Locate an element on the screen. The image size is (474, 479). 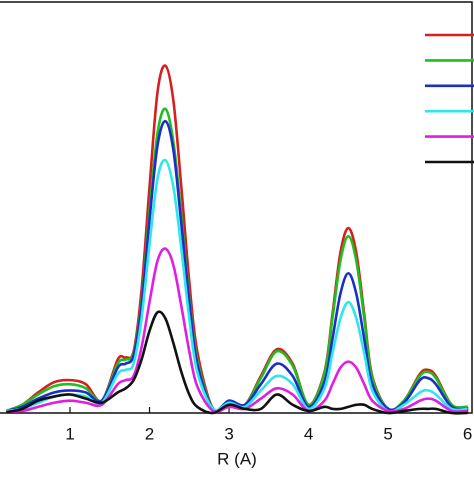
x-axis-label: R (A) is located at coordinates (237, 458).